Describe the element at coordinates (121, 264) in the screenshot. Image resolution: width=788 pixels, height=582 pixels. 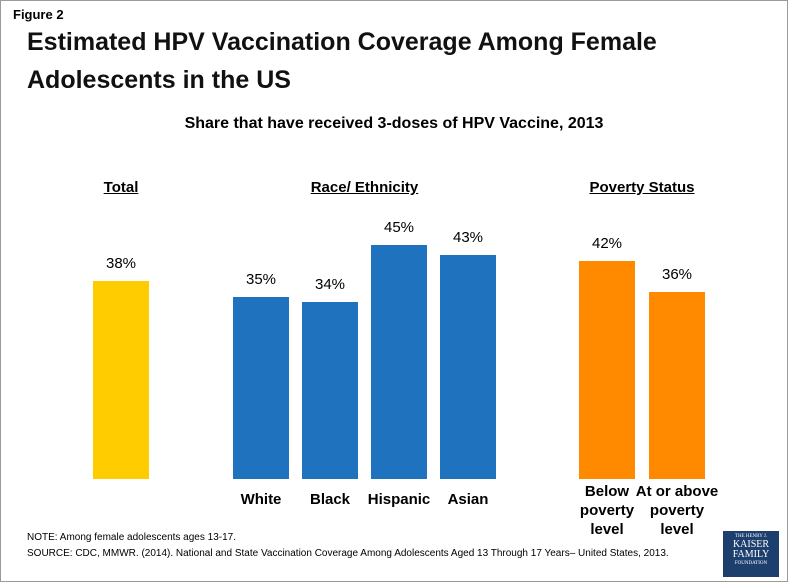
I see `value-label: 38%` at that location.